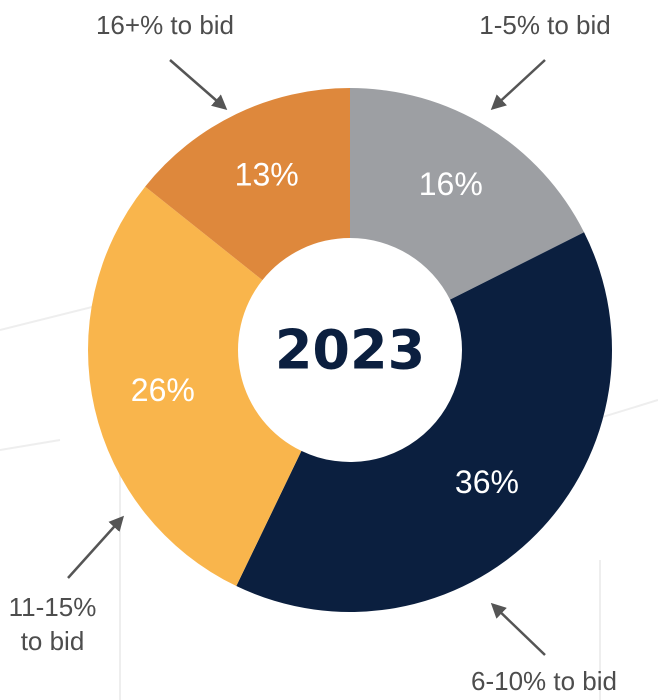  What do you see at coordinates (544, 681) in the screenshot?
I see `category-label: 6-10% to bid` at bounding box center [544, 681].